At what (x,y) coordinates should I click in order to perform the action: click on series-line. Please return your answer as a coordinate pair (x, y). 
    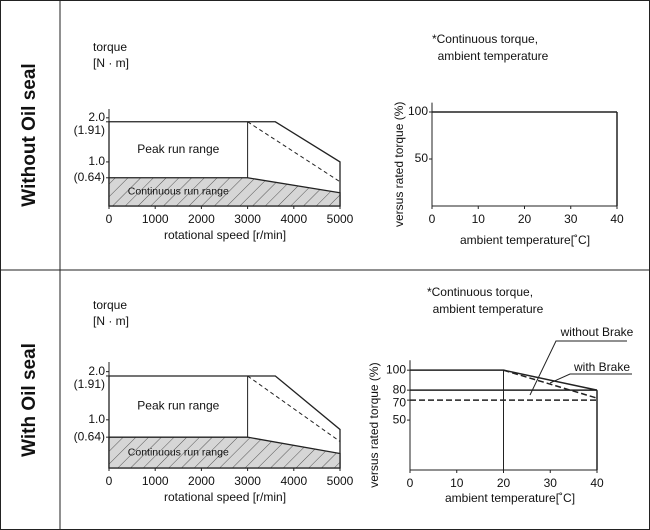
    Looking at the image, I should click on (550, 384).